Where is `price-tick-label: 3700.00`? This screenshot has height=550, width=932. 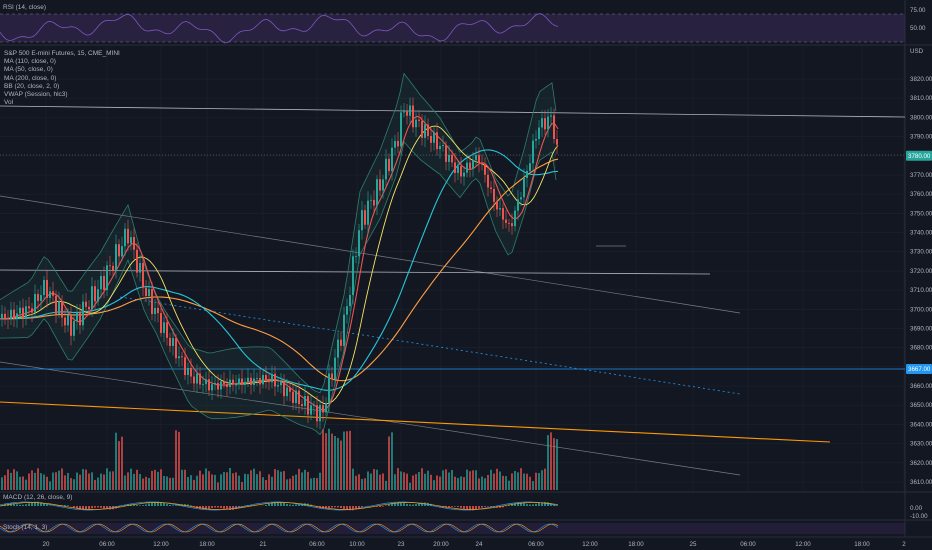
price-tick-label: 3700.00 is located at coordinates (921, 309).